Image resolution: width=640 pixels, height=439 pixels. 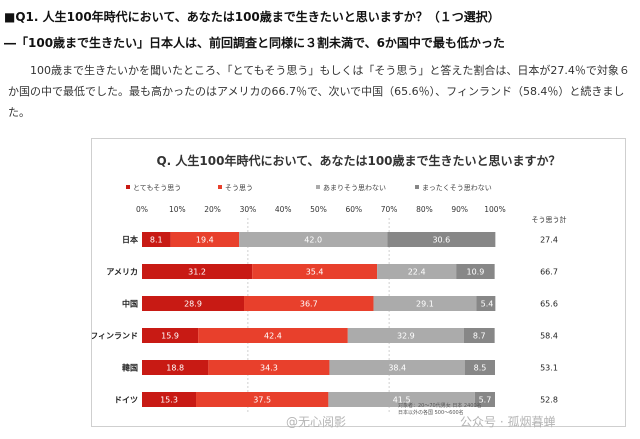 I want to click on bar-value-label: 18.8, so click(x=175, y=368).